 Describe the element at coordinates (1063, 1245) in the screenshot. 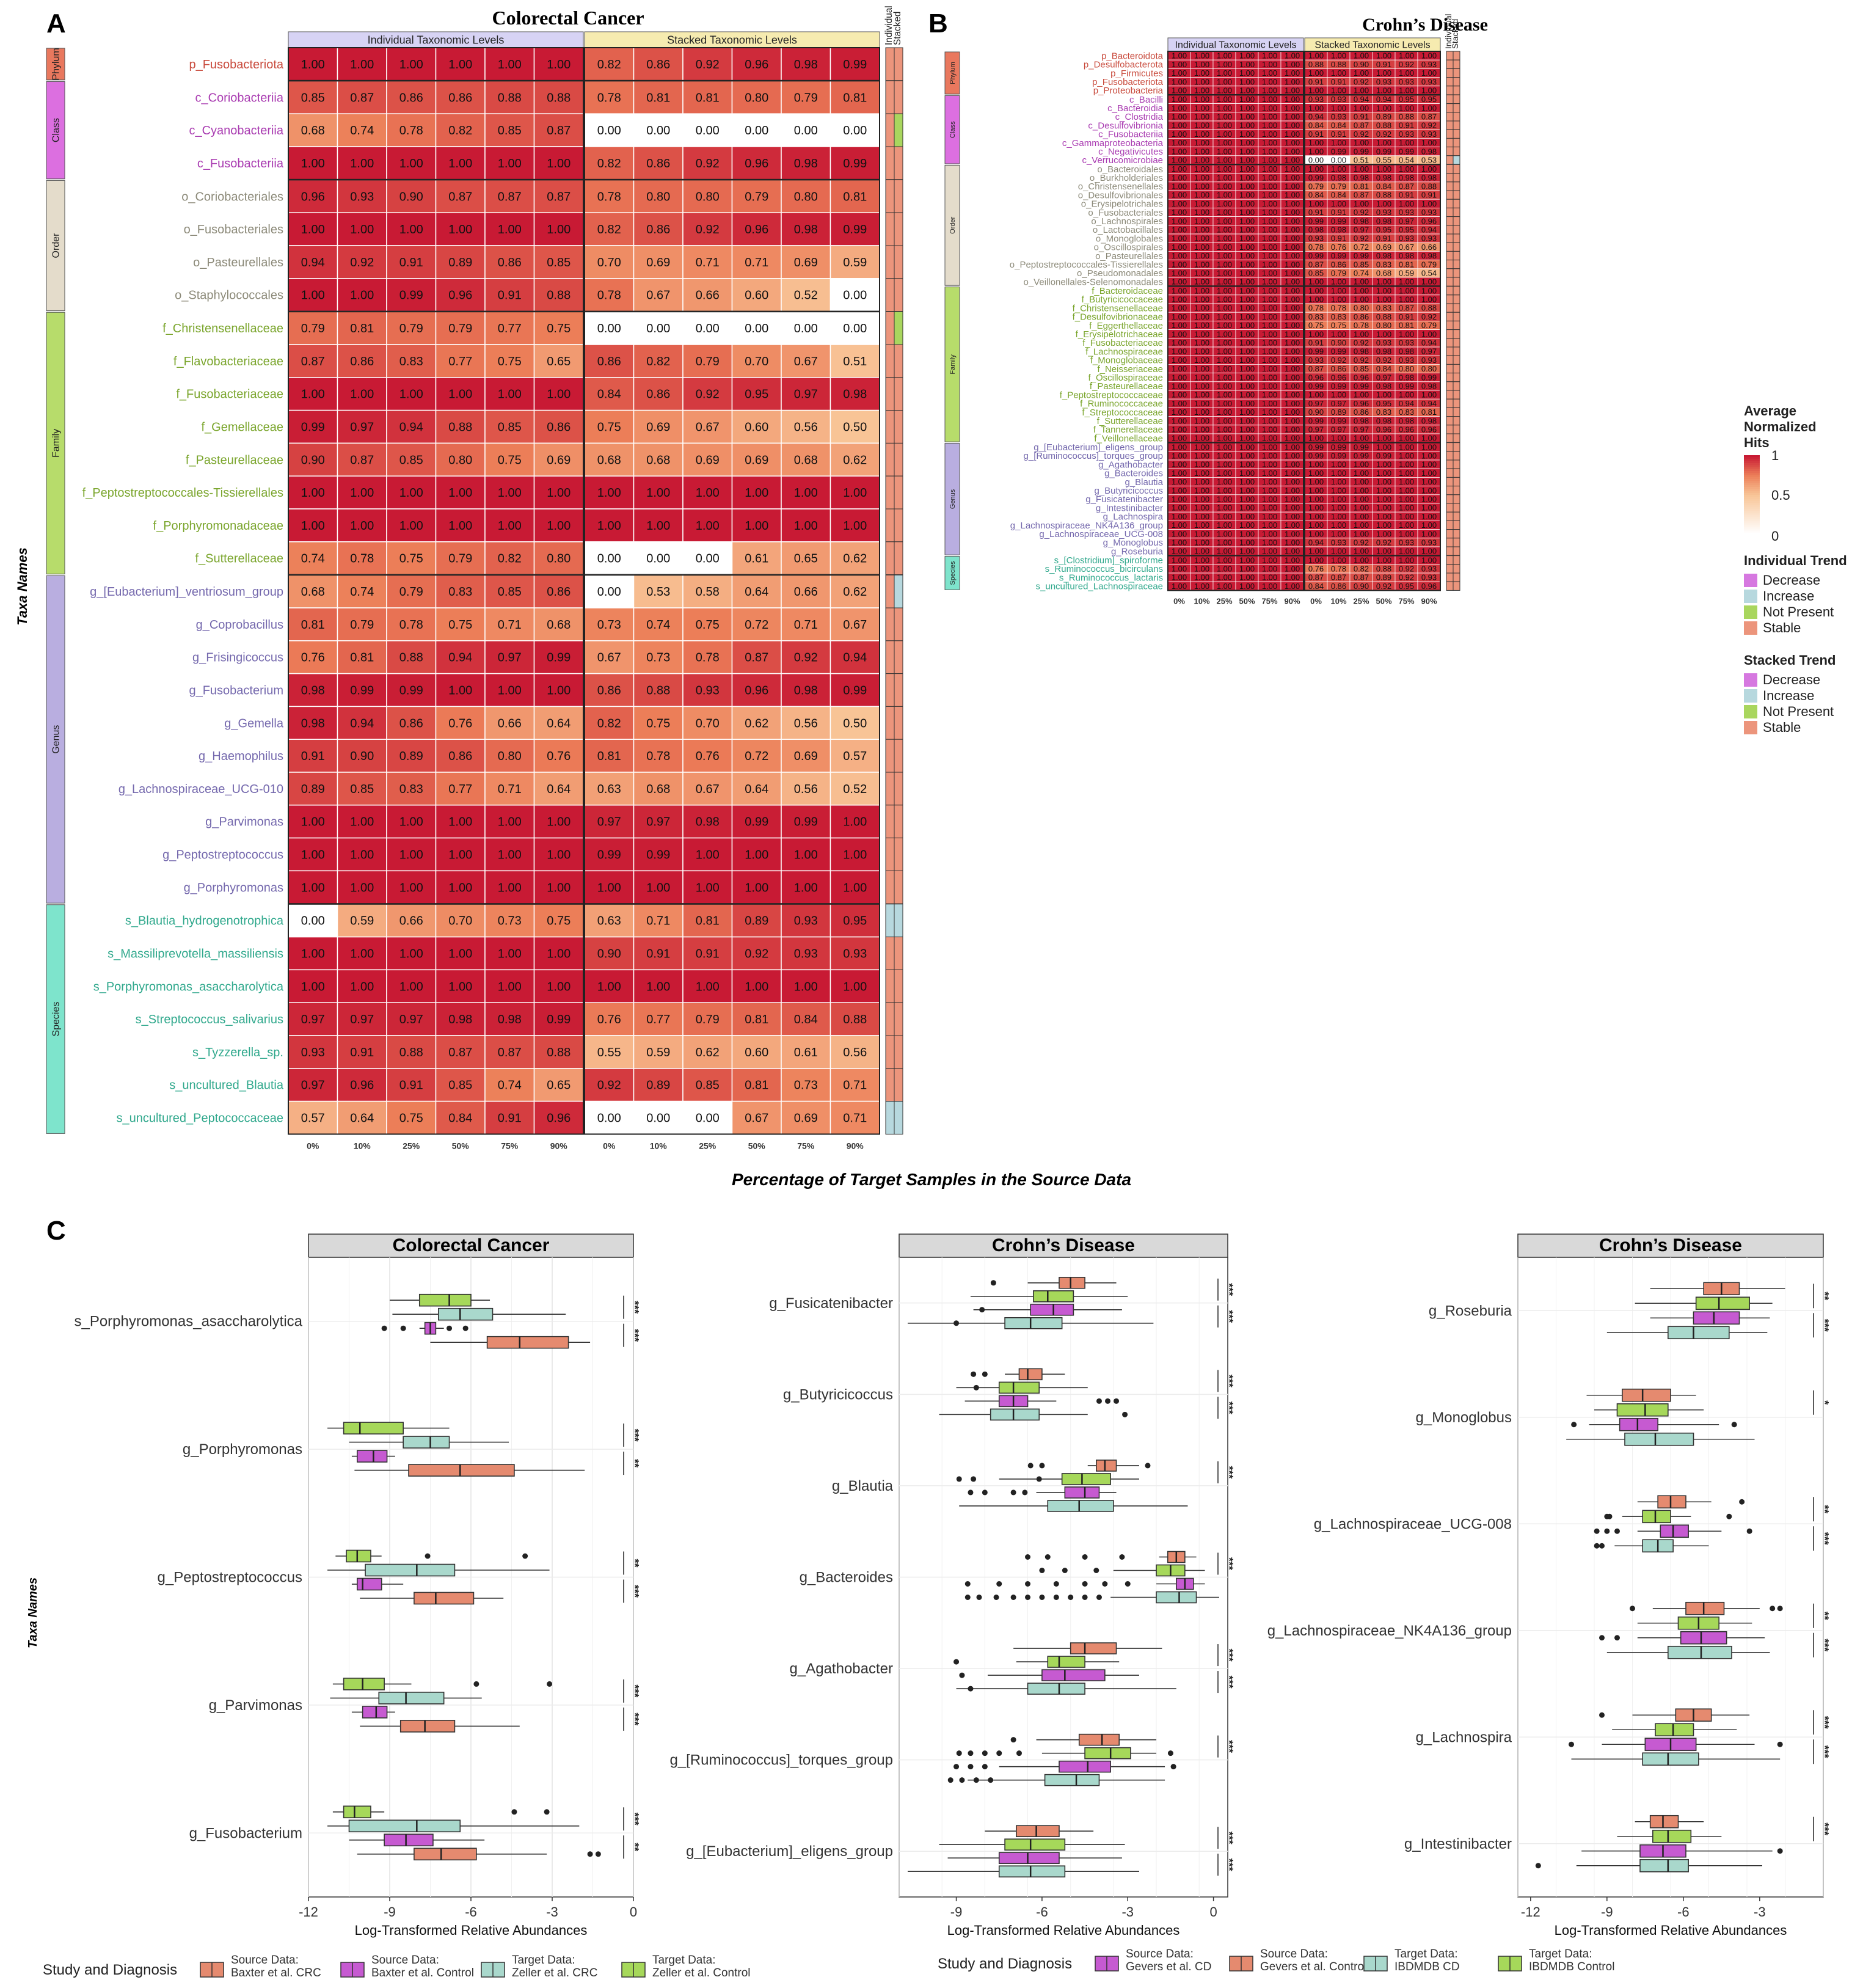

I see `facet-title: Crohn’s Disease` at that location.